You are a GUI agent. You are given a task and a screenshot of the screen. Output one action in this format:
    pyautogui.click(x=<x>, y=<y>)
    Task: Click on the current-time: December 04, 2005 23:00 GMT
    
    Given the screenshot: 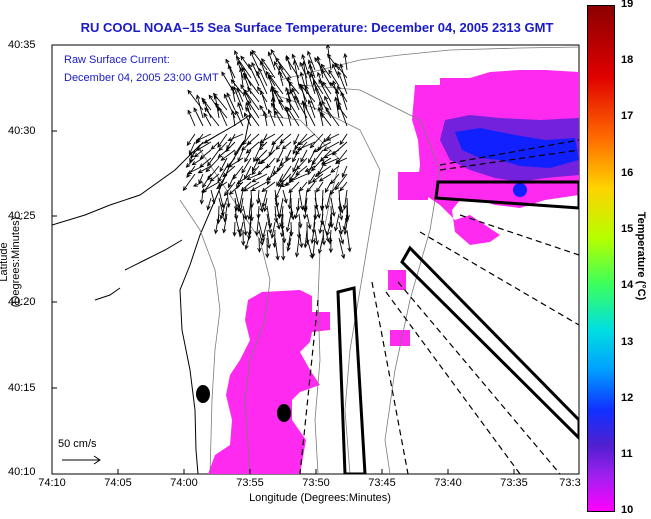 What is the action you would take?
    pyautogui.click(x=141, y=78)
    